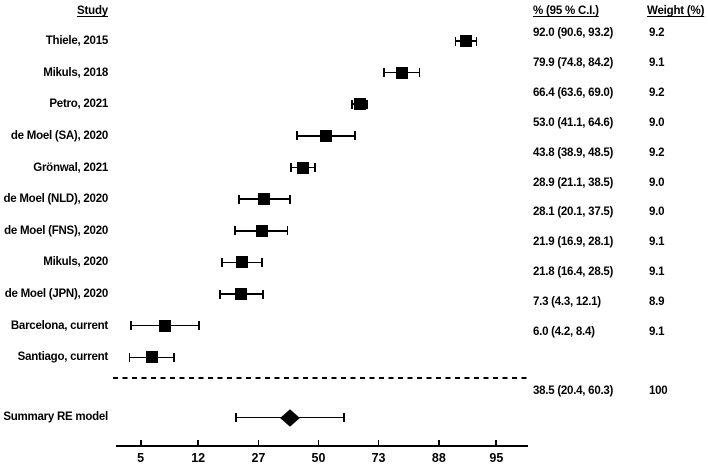 This screenshot has height=470, width=708. Describe the element at coordinates (55, 199) in the screenshot. I see `study-label: de Moel (NLD), 2020` at that location.